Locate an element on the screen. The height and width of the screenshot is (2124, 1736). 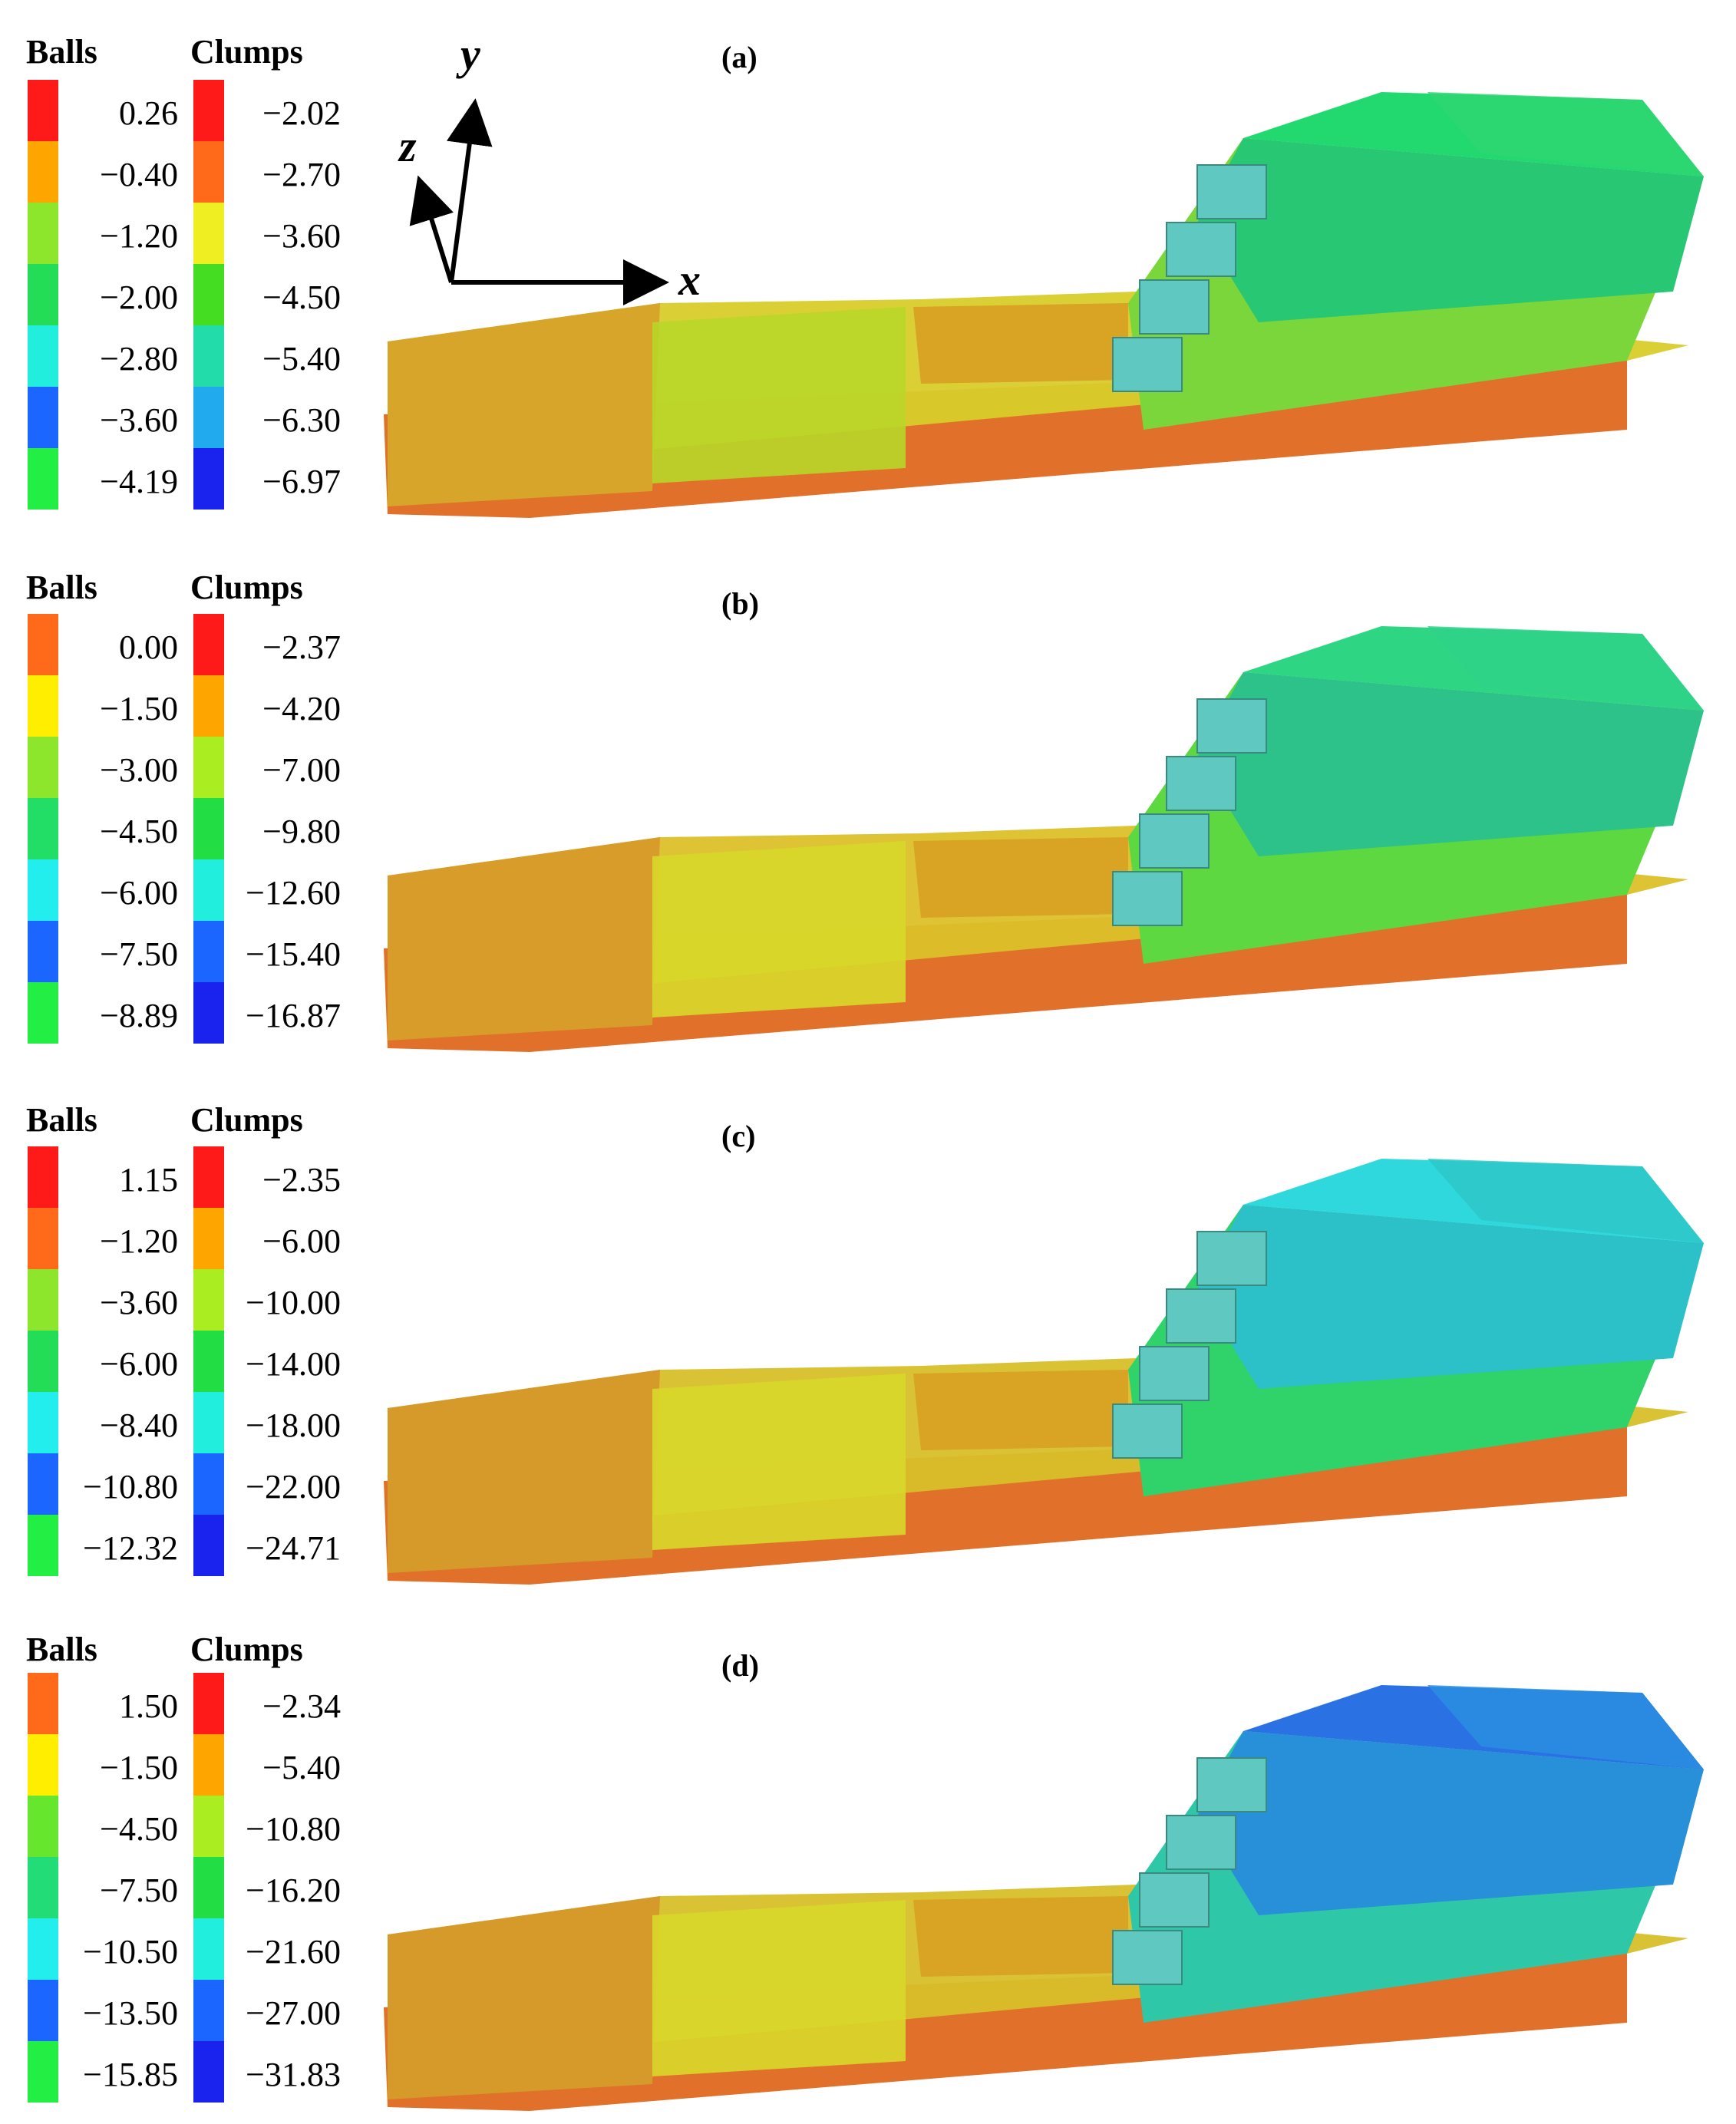
balls-legend-header: Balls is located at coordinates (61, 588).